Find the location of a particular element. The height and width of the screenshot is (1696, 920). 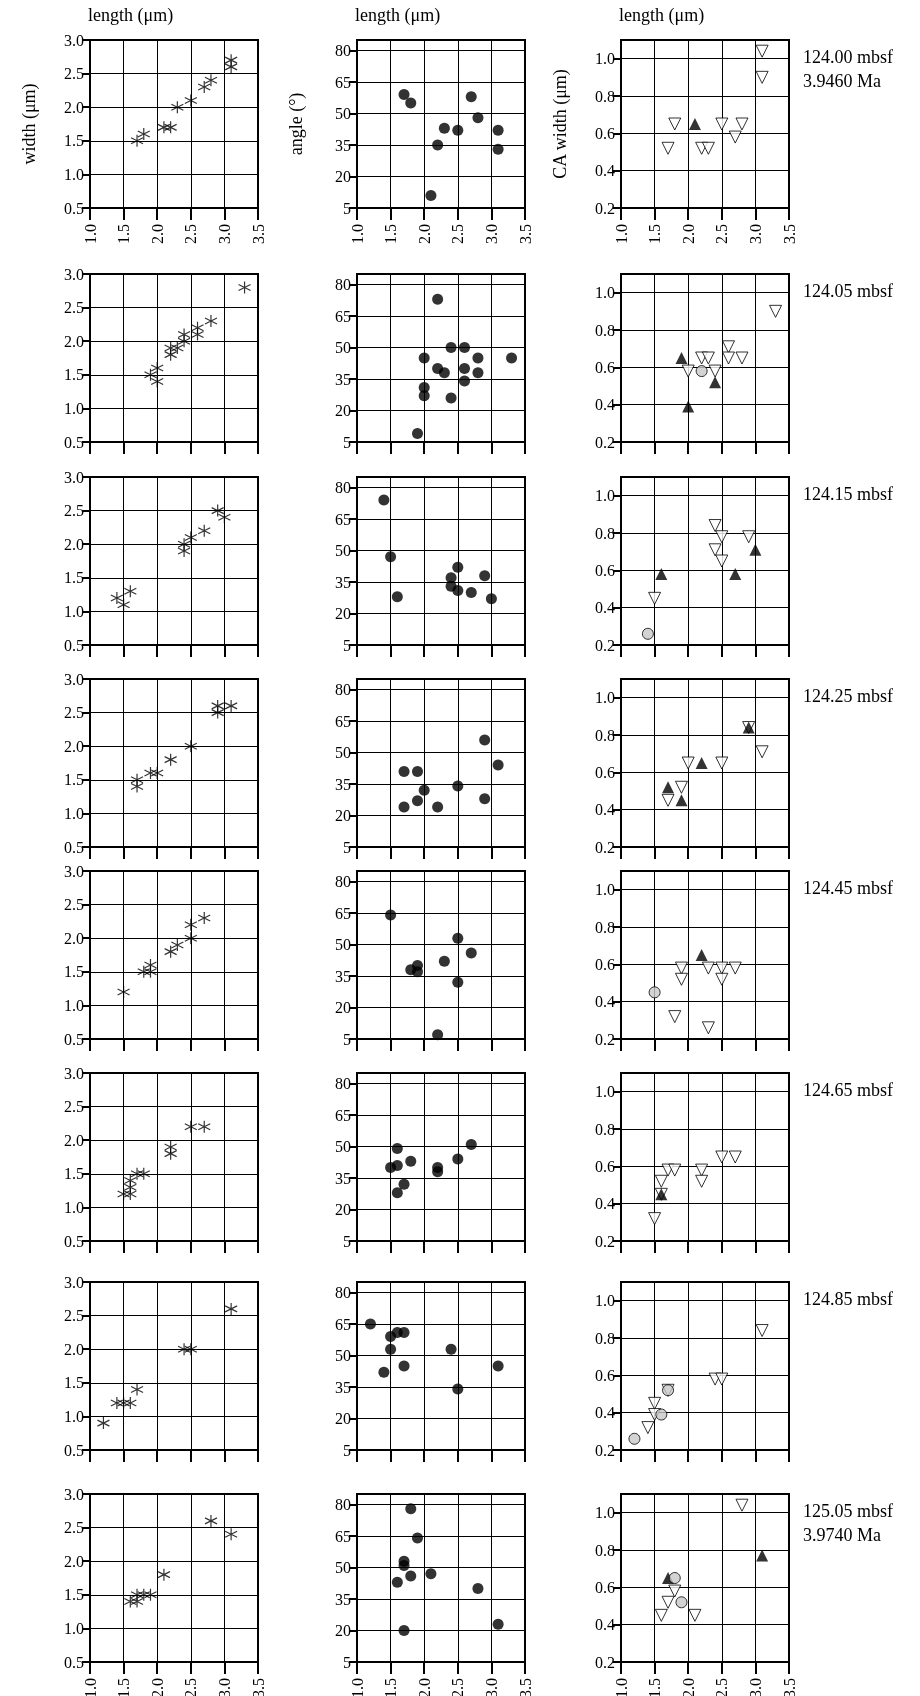

text: 124.65 mbsf is located at coordinates (848, 1090).